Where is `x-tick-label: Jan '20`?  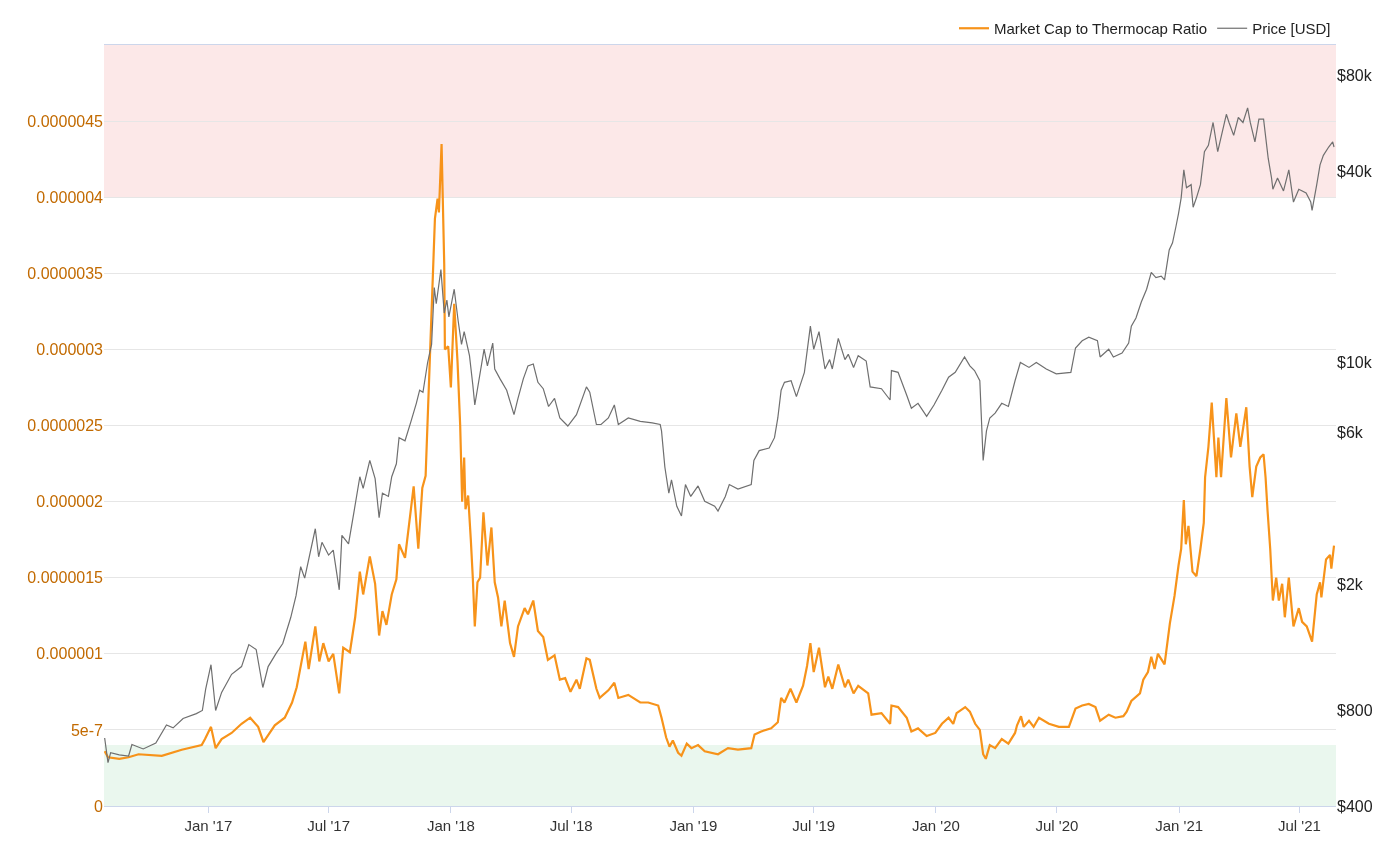 x-tick-label: Jan '20 is located at coordinates (936, 825).